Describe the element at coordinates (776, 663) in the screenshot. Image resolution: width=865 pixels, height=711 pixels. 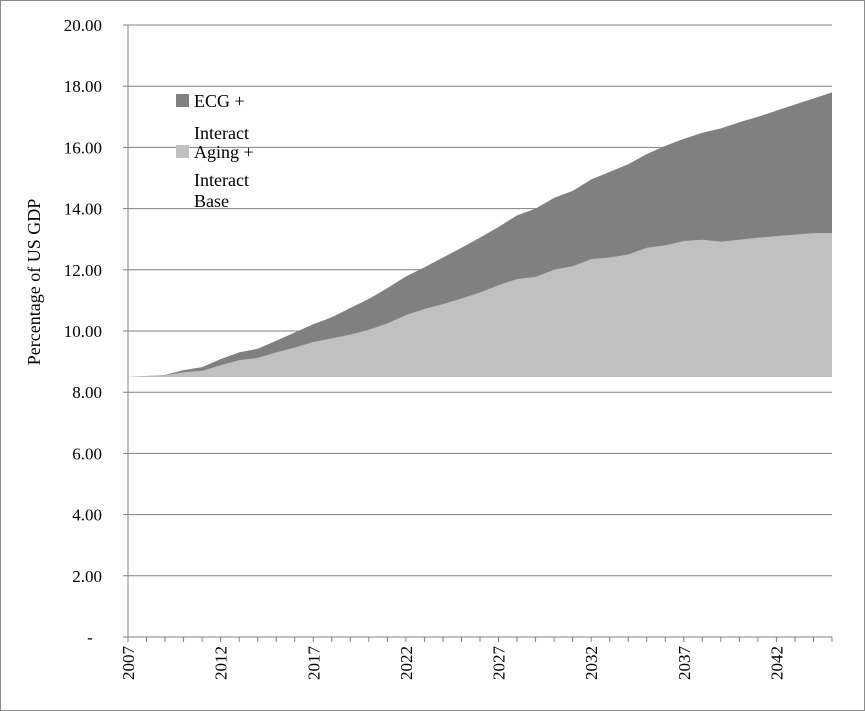
I see `x-tick-label: 2042` at that location.